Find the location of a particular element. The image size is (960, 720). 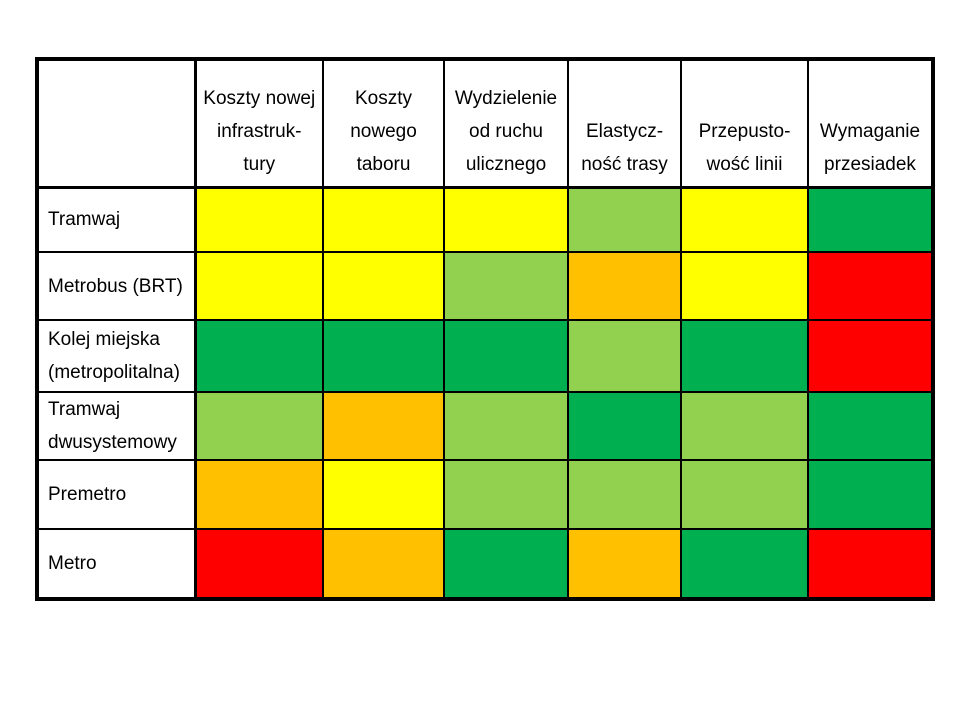

row-label: Metro is located at coordinates (116, 564).